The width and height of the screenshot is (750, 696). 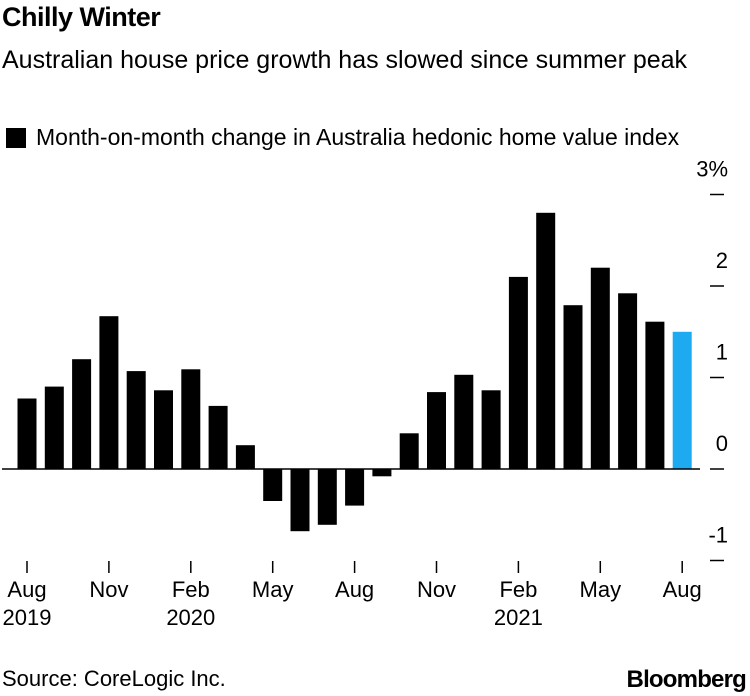 I want to click on x-tick-label-0: Aug, so click(x=26, y=589).